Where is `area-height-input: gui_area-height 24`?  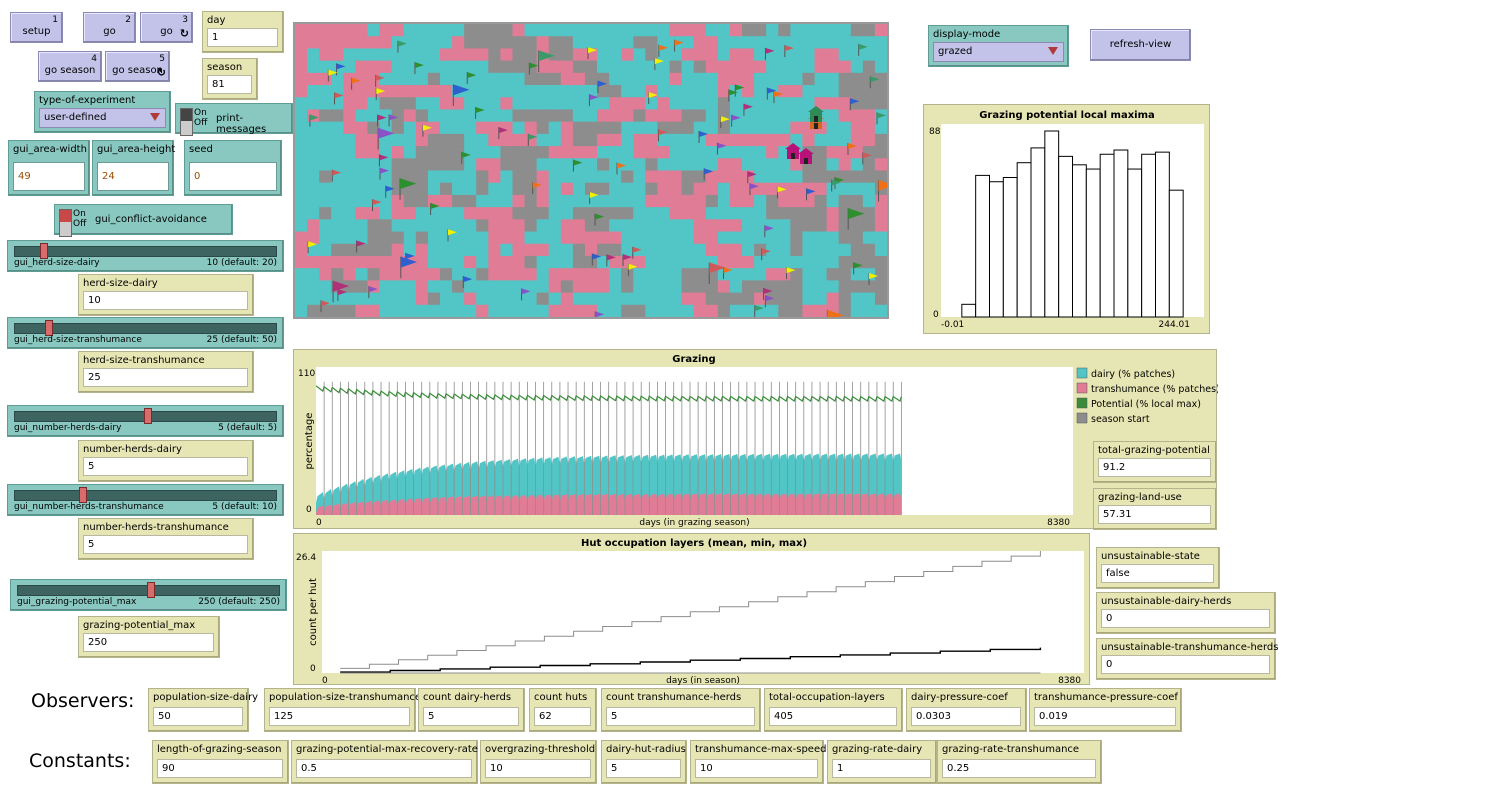
area-height-input: gui_area-height 24 is located at coordinates (133, 168).